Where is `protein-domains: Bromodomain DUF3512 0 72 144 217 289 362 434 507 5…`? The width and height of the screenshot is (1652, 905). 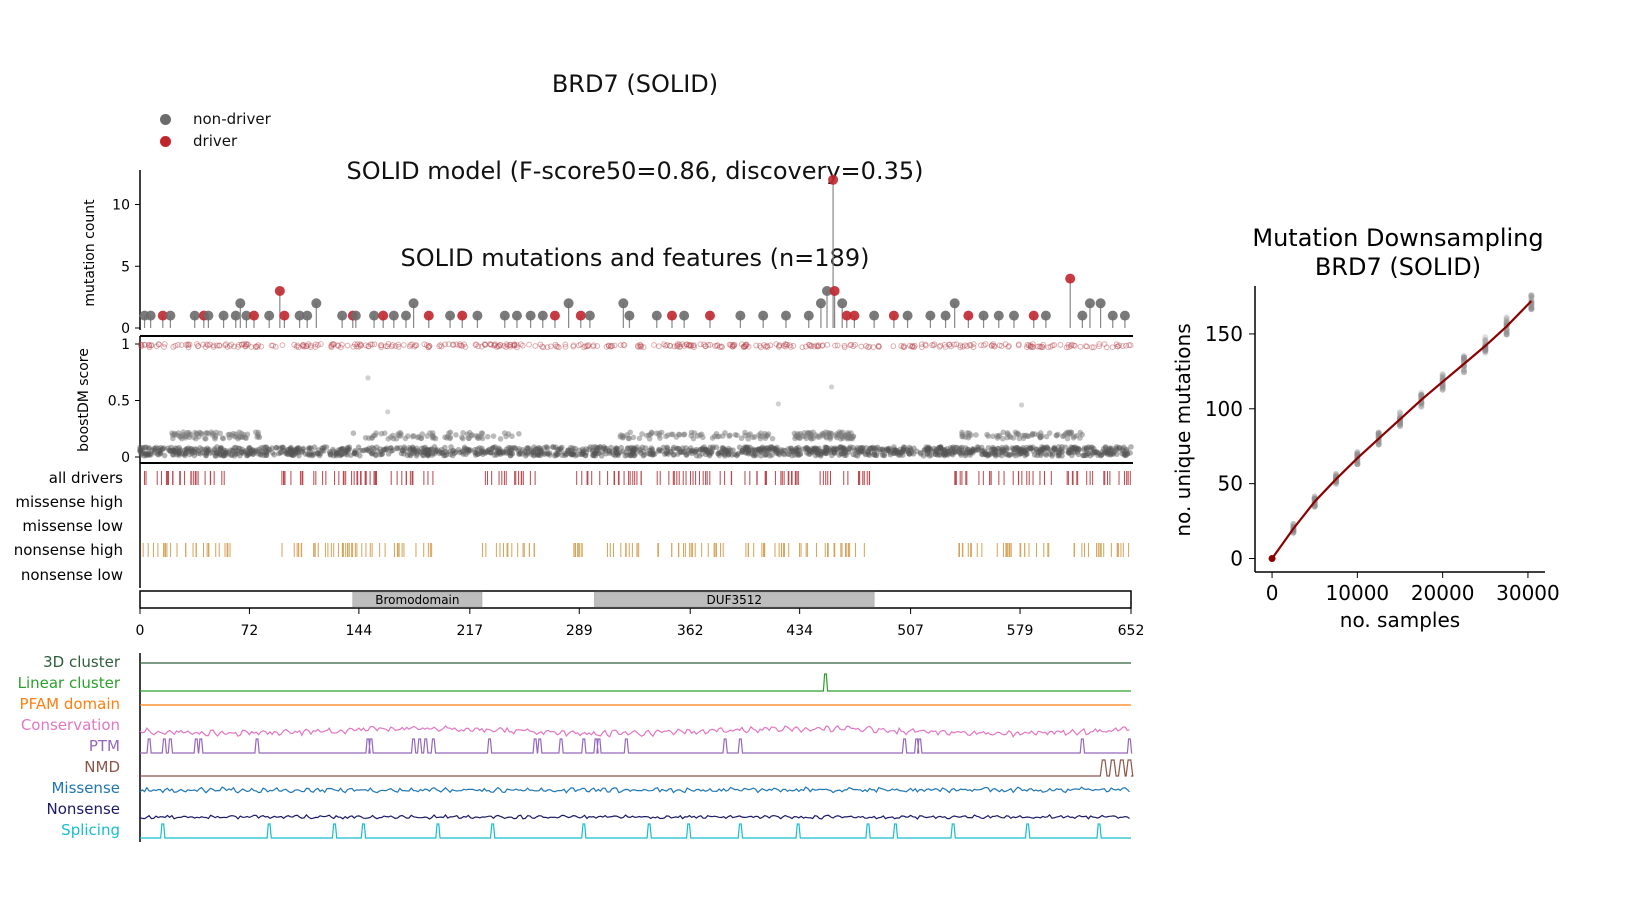
protein-domains: Bromodomain DUF3512 0 72 144 217 289 362 434 507 5… is located at coordinates (640, 614).